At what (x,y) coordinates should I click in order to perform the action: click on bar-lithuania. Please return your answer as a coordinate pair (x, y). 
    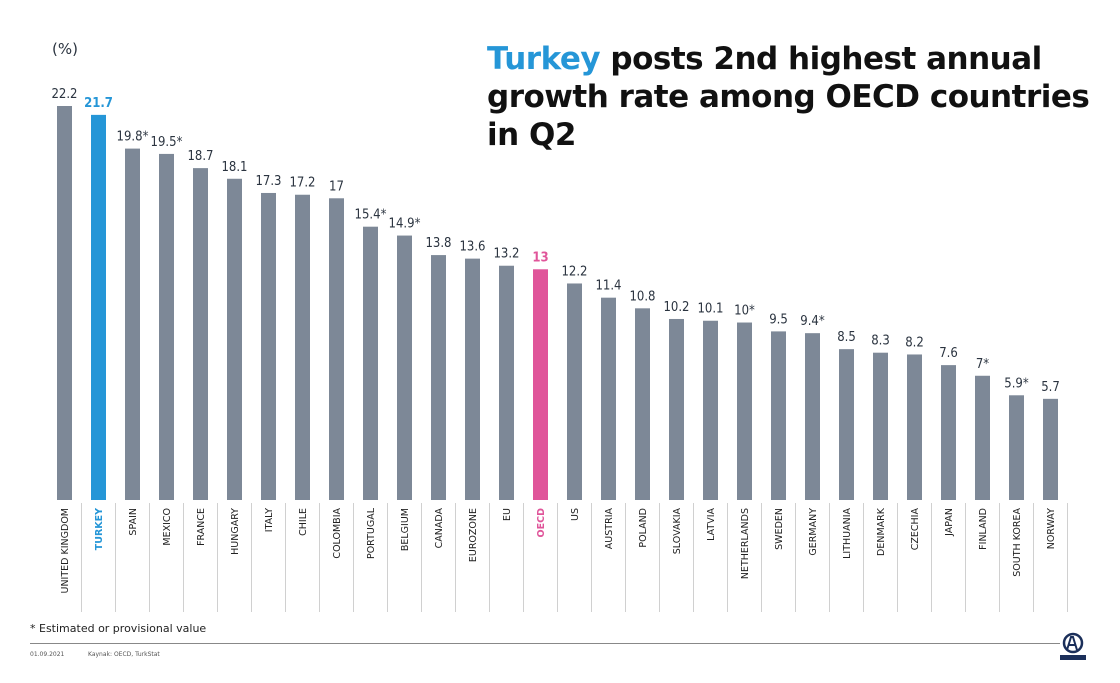
    Looking at the image, I should click on (846, 424).